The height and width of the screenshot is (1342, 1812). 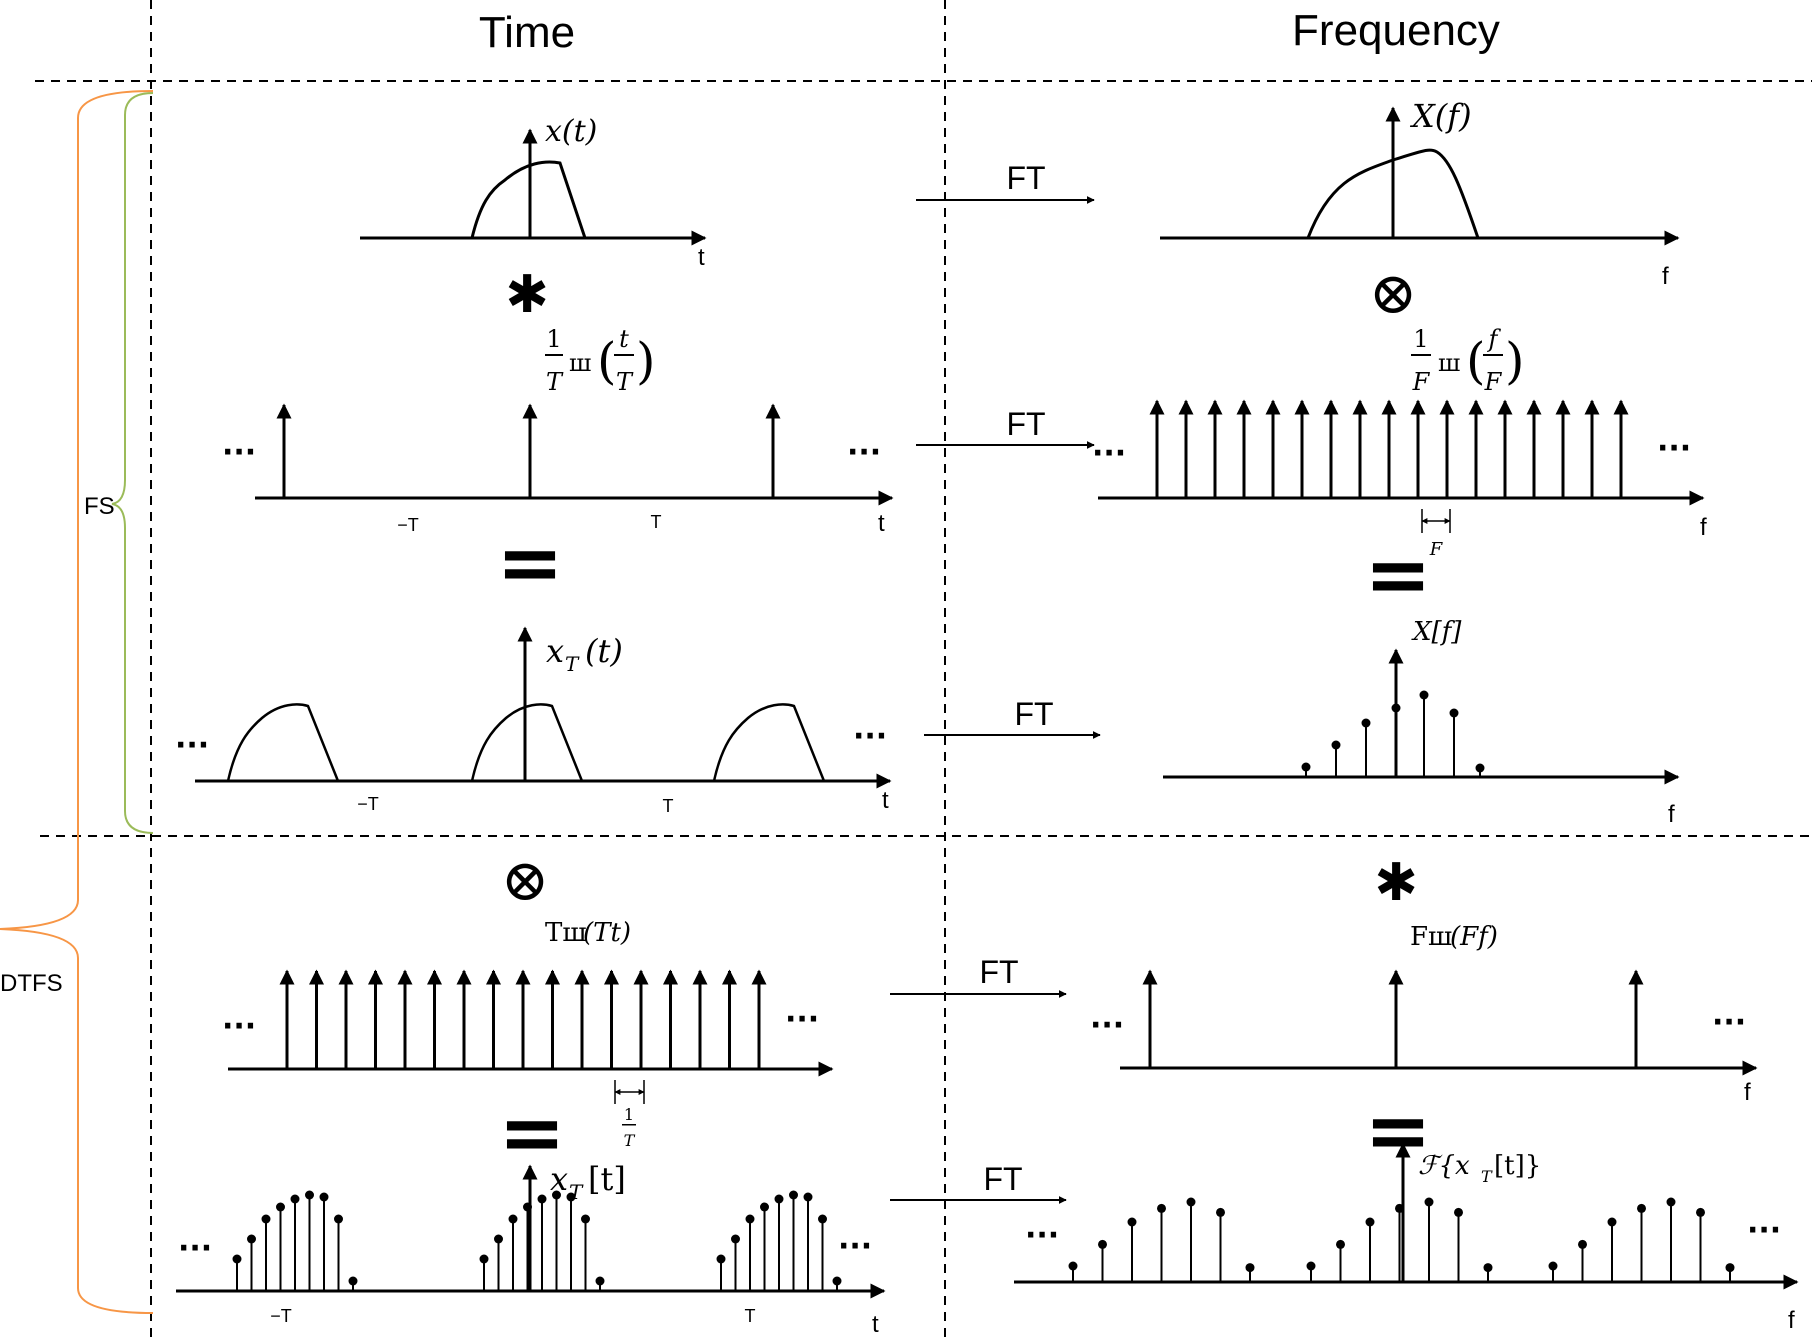 I want to click on ellipsis-row5-freq-right: ···, so click(x=1764, y=1230).